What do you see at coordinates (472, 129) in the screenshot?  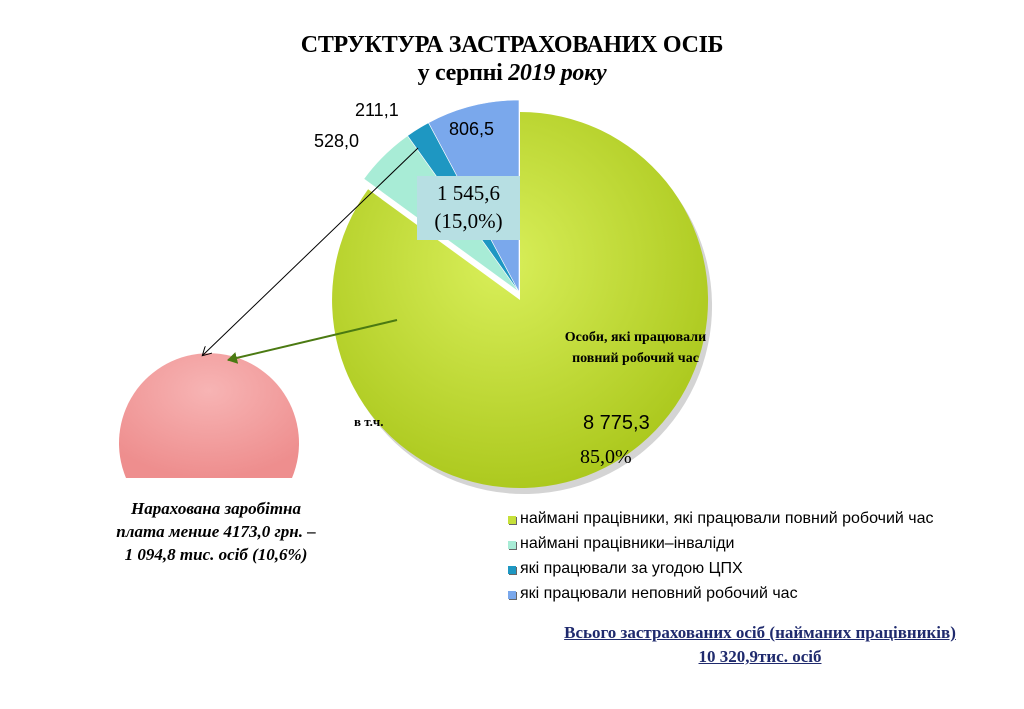 I see `data-label-part-time: 806,5` at bounding box center [472, 129].